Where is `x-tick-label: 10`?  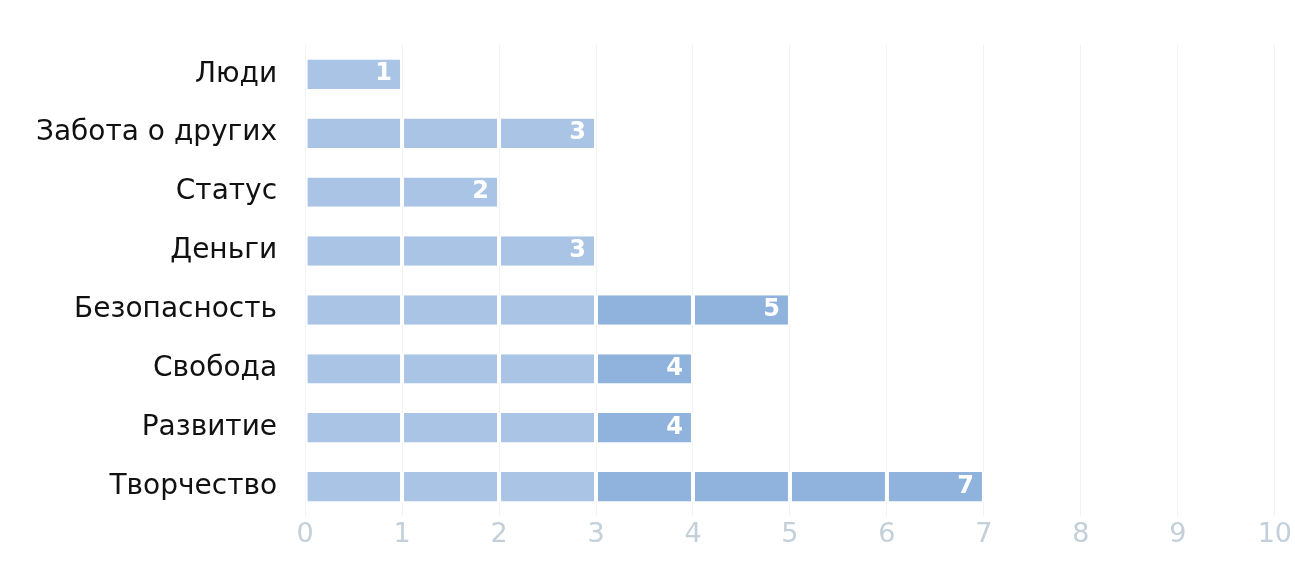
x-tick-label: 10 is located at coordinates (1274, 533).